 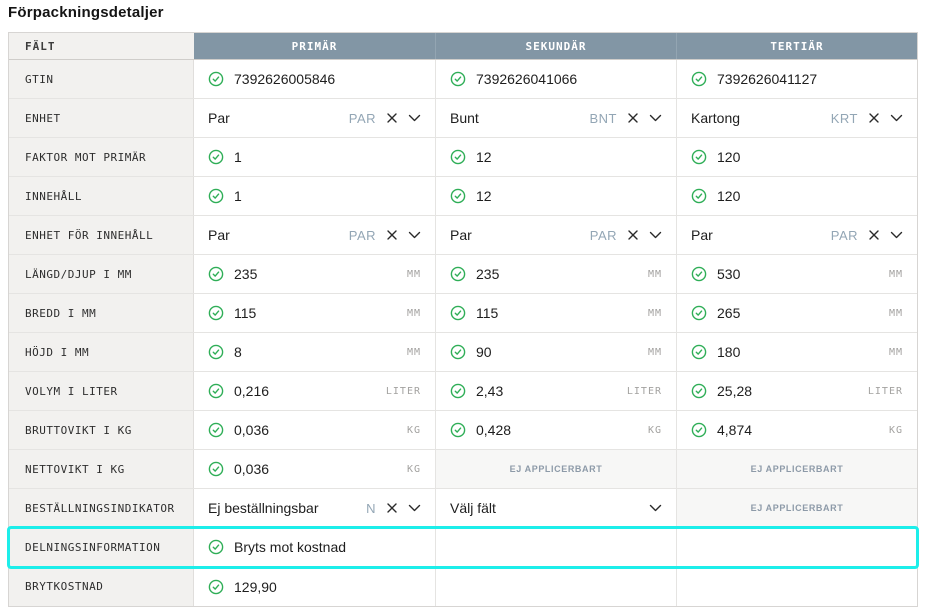 I want to click on value-field: 0,428 KG, so click(x=556, y=430).